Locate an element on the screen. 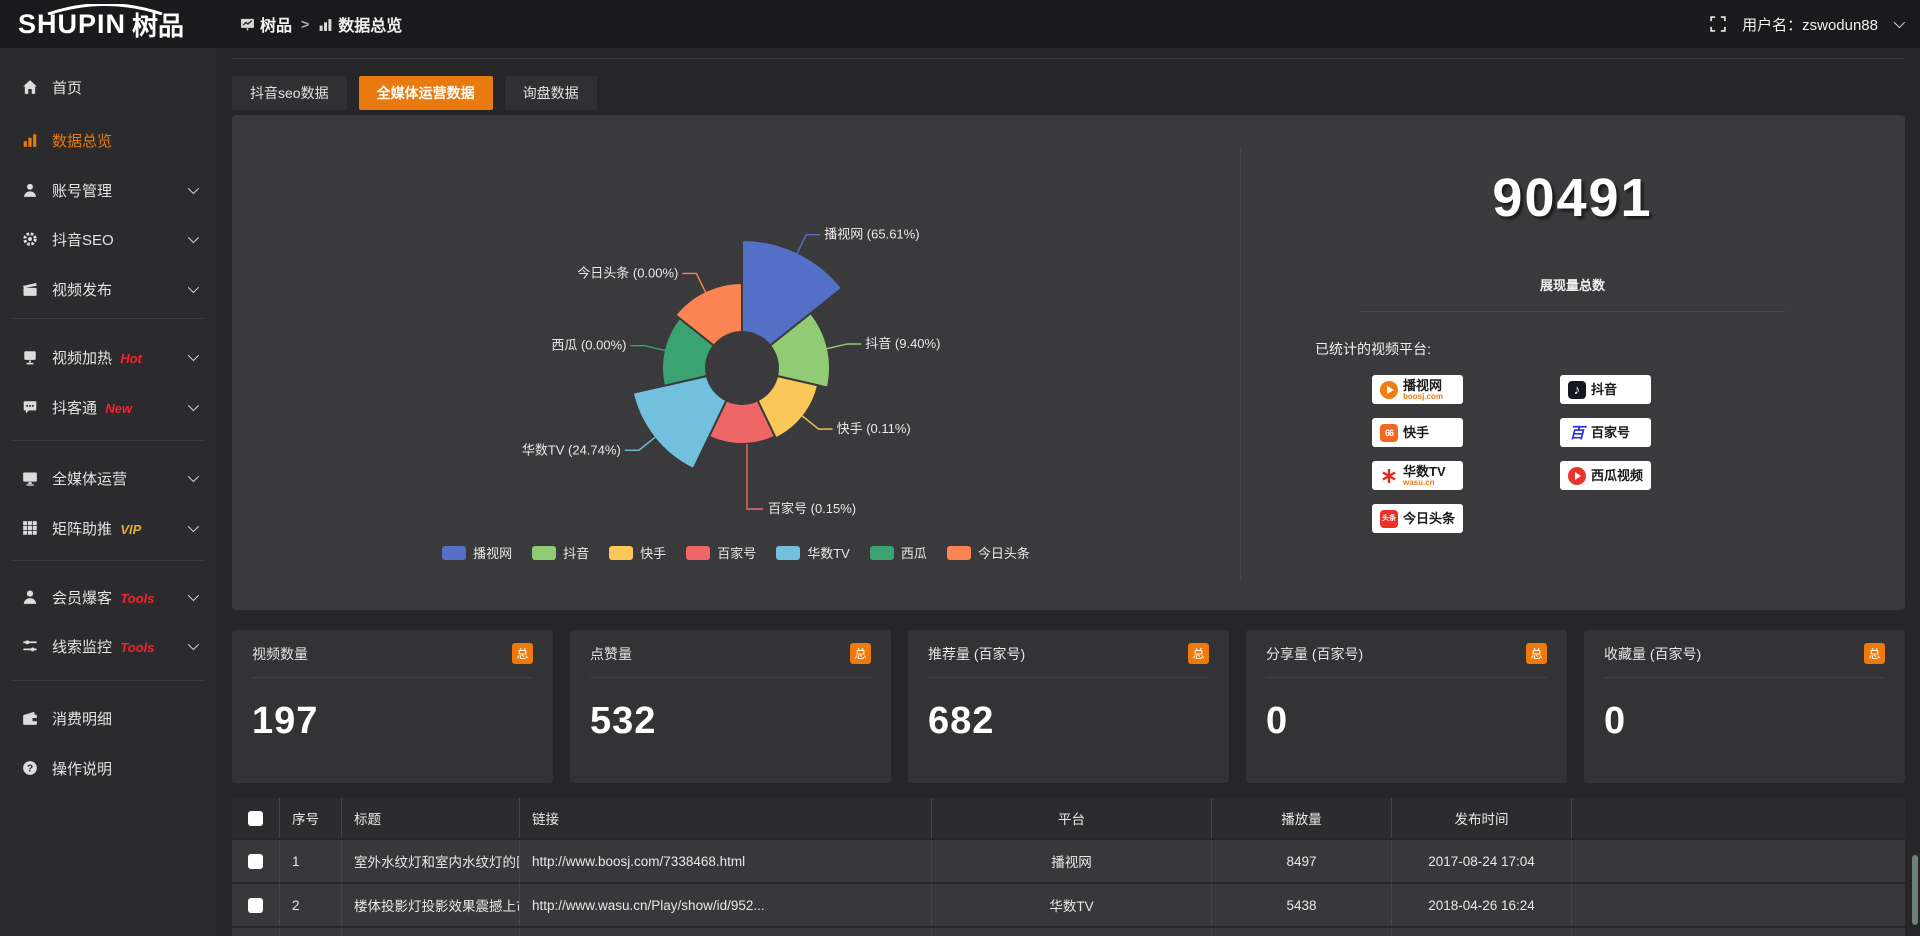 This screenshot has width=1920, height=936. sidebar-item-7: 抖客通 New is located at coordinates (108, 407).